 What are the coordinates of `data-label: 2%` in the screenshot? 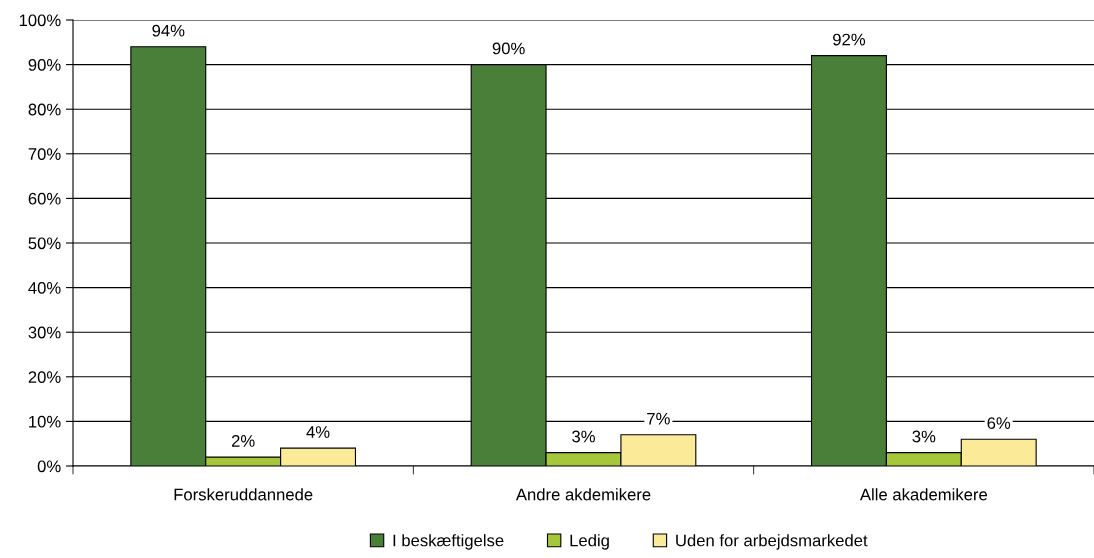 It's located at (243, 441).